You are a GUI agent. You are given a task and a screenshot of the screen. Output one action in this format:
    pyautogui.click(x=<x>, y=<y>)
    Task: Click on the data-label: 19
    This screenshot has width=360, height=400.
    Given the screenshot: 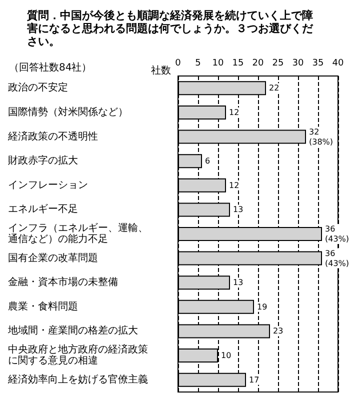 What is the action you would take?
    pyautogui.click(x=262, y=307)
    